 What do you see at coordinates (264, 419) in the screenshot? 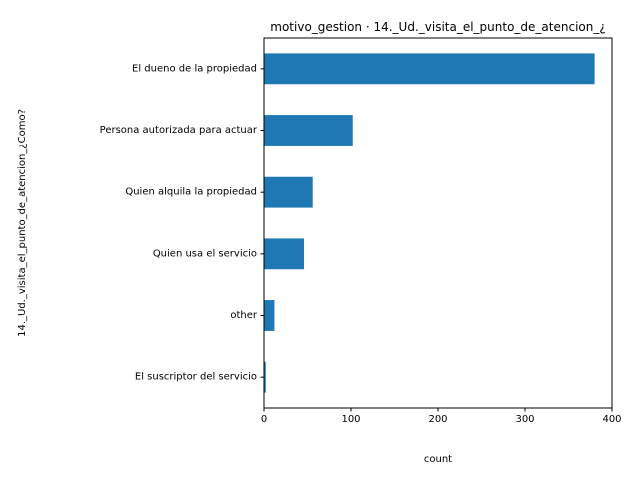
I see `x-tick-label: 0` at bounding box center [264, 419].